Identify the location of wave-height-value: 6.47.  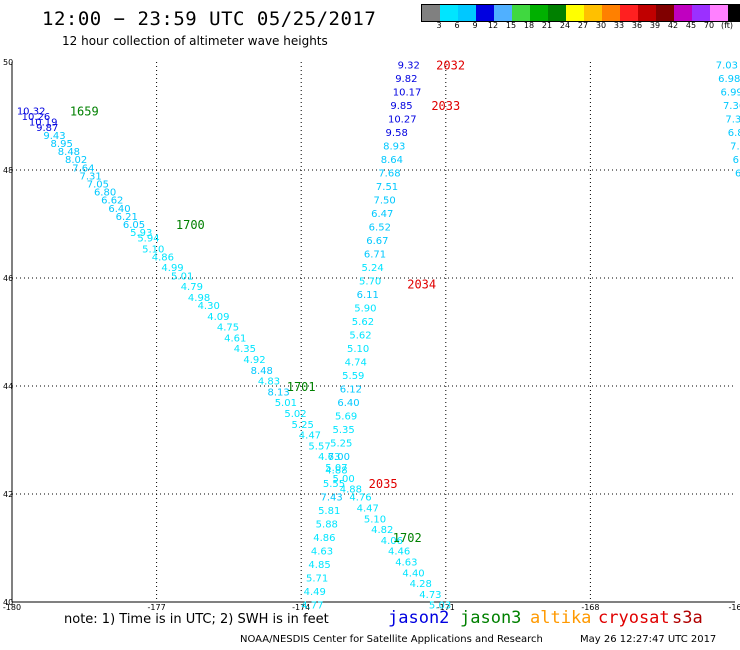
(382, 214).